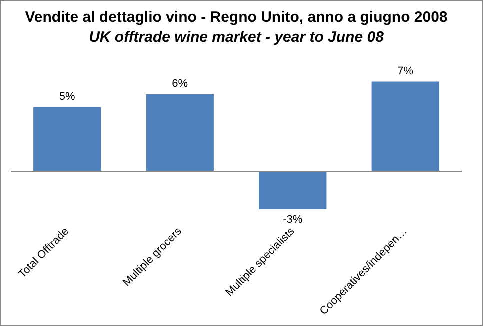 The width and height of the screenshot is (483, 326). I want to click on data-label: 6%, so click(180, 84).